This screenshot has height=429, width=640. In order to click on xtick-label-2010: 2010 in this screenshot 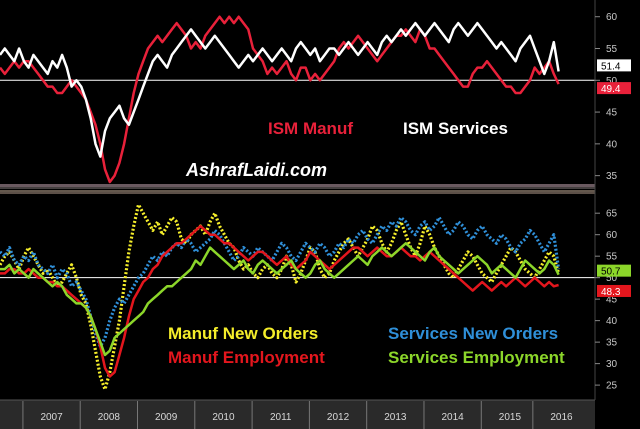, I will do `click(223, 417)`.